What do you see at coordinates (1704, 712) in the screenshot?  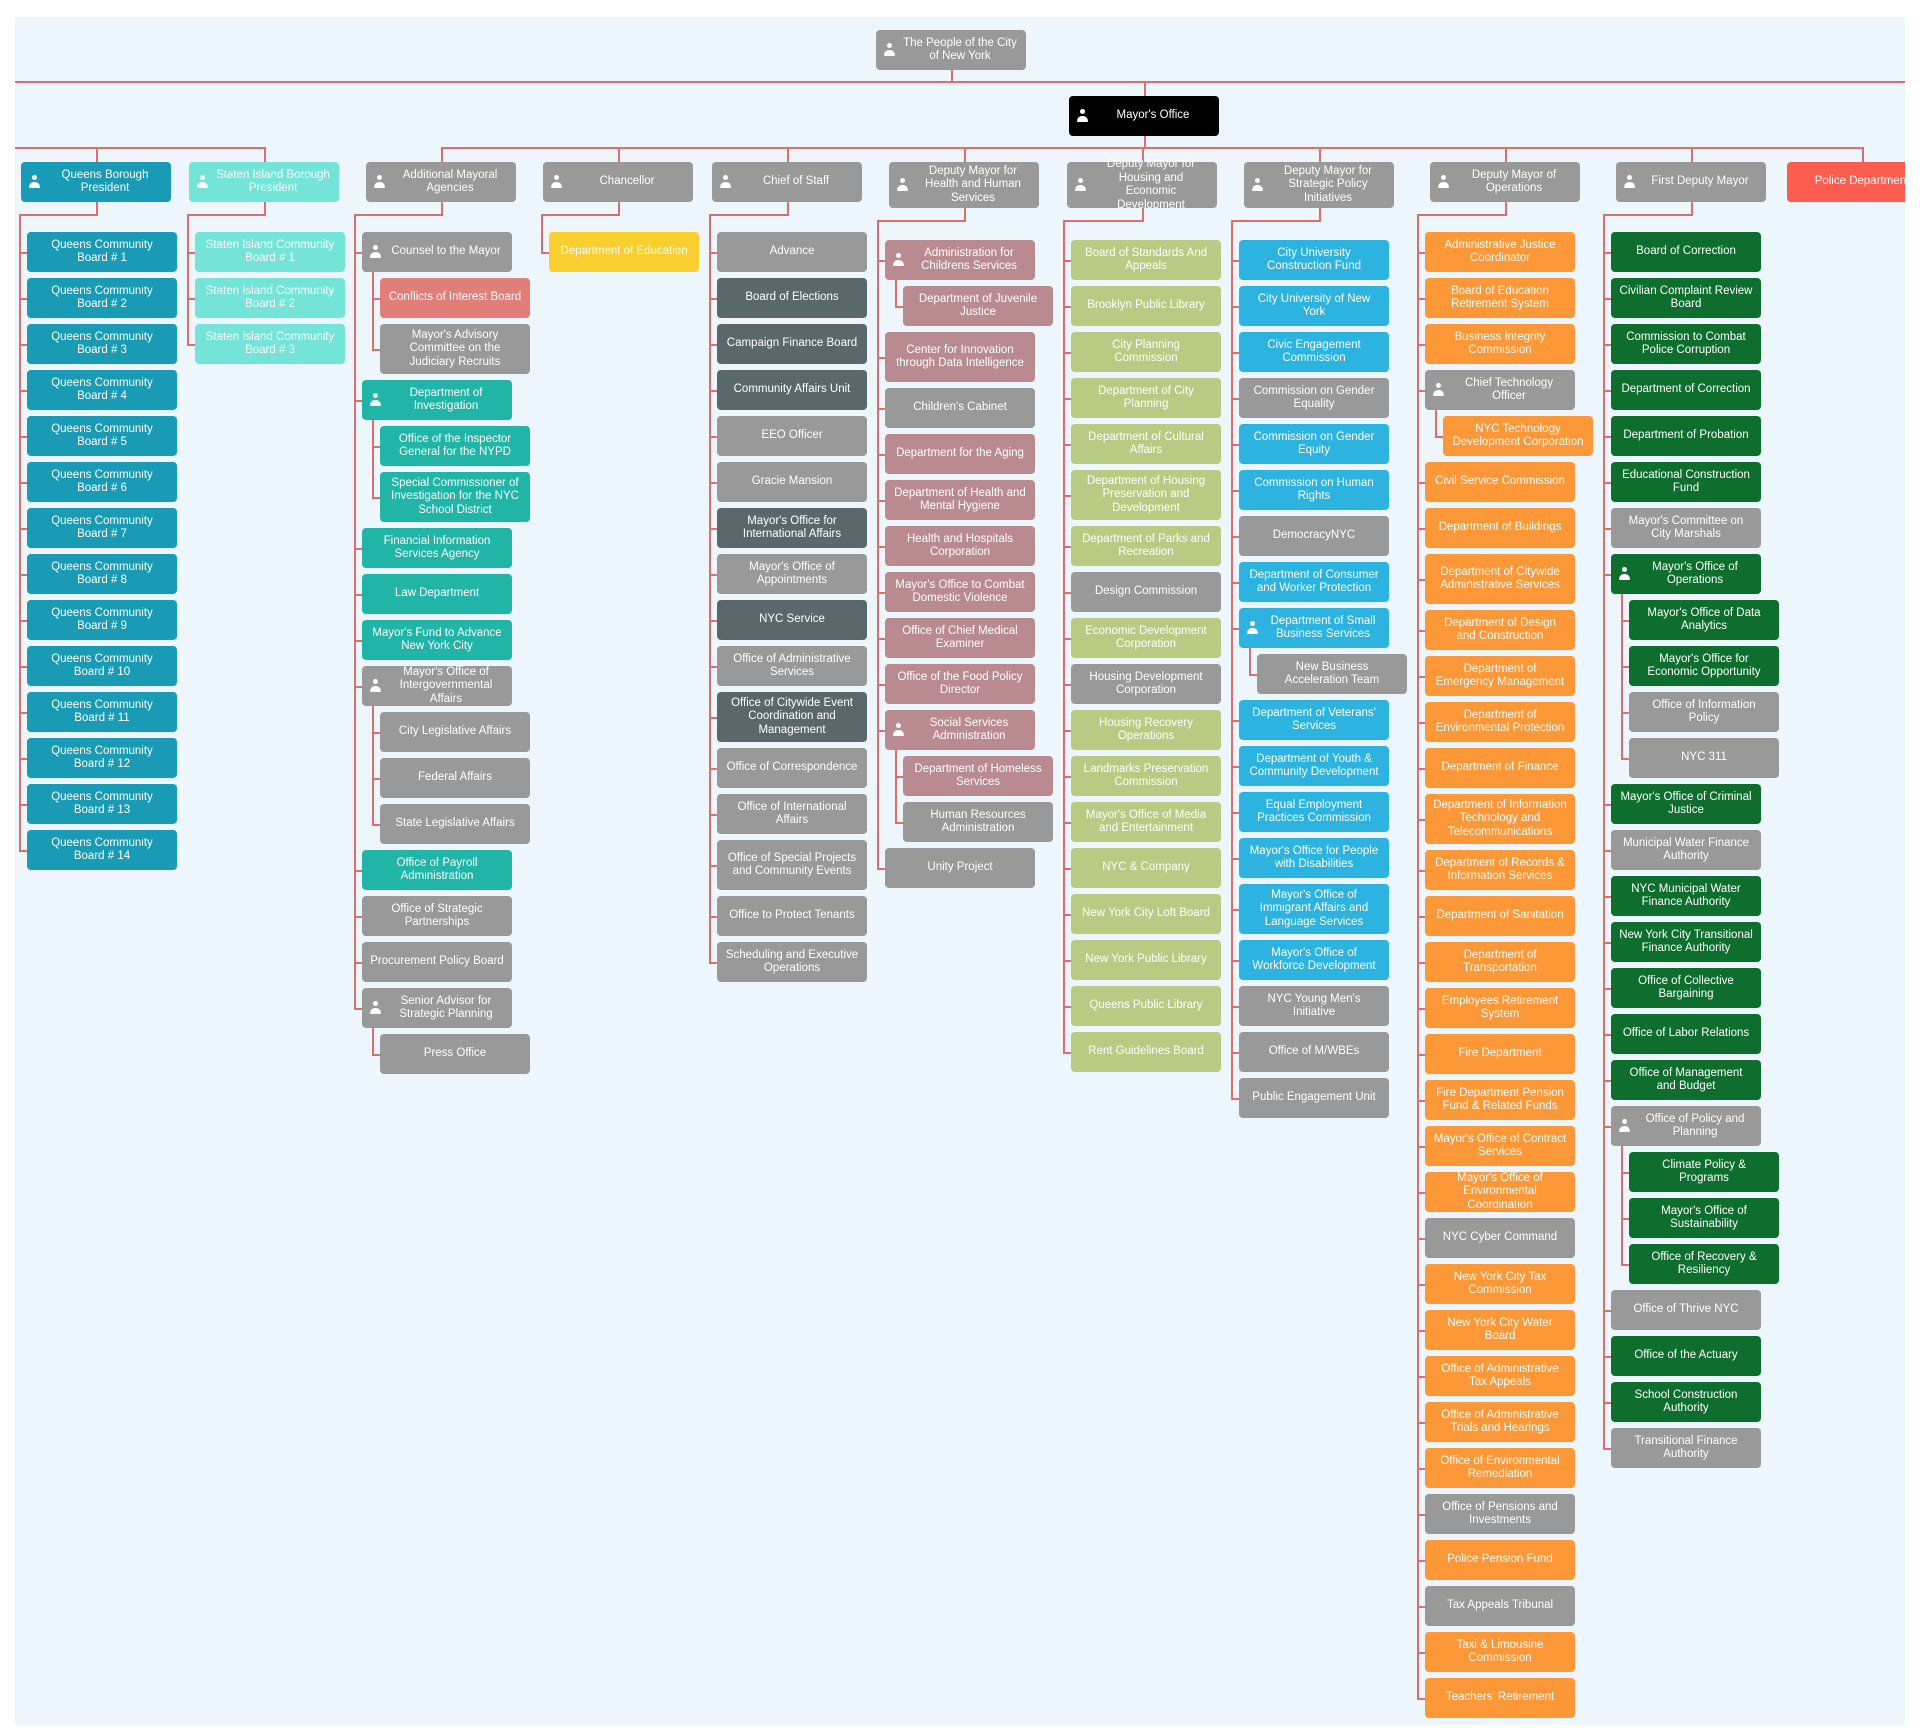 I see `org-node-office-of-information-policy: Office of Information Policy` at bounding box center [1704, 712].